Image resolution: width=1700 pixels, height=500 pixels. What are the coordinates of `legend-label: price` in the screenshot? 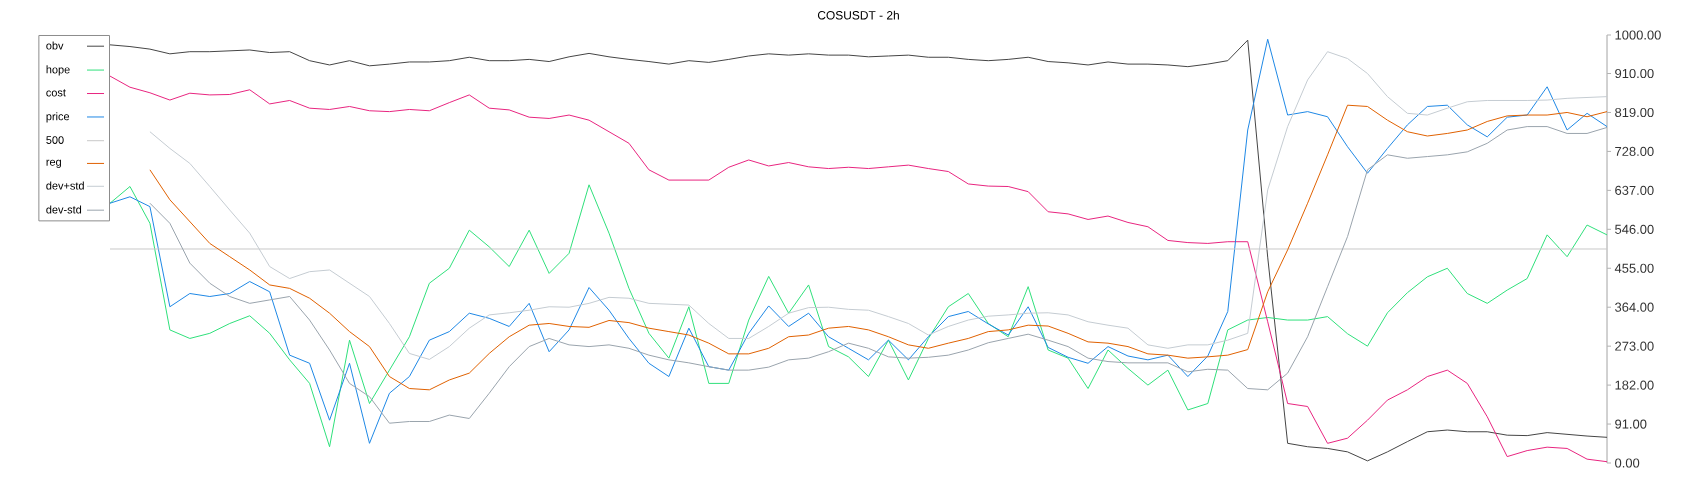 It's located at (58, 117).